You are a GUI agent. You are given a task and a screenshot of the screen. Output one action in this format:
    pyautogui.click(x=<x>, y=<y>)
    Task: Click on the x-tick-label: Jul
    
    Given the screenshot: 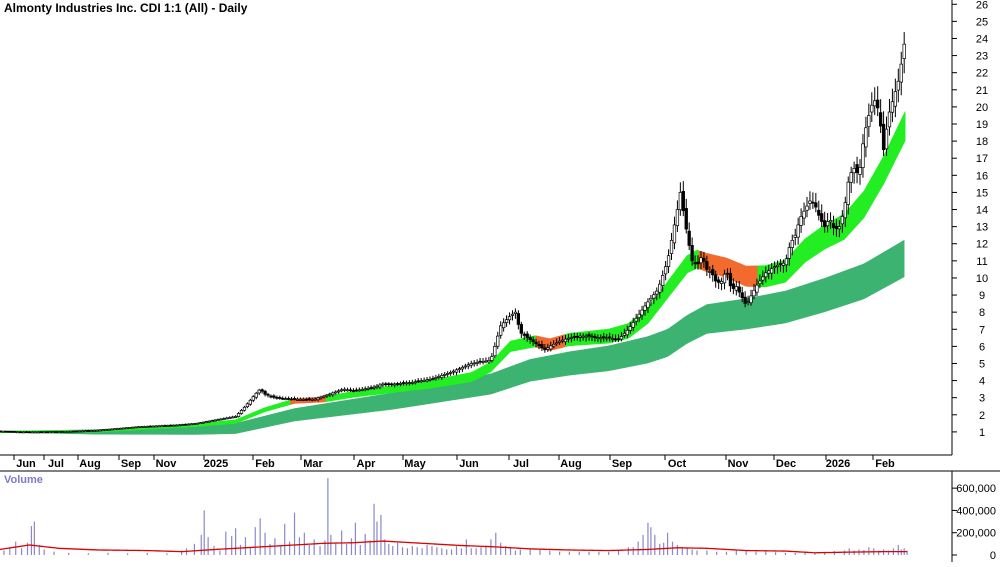 What is the action you would take?
    pyautogui.click(x=56, y=464)
    